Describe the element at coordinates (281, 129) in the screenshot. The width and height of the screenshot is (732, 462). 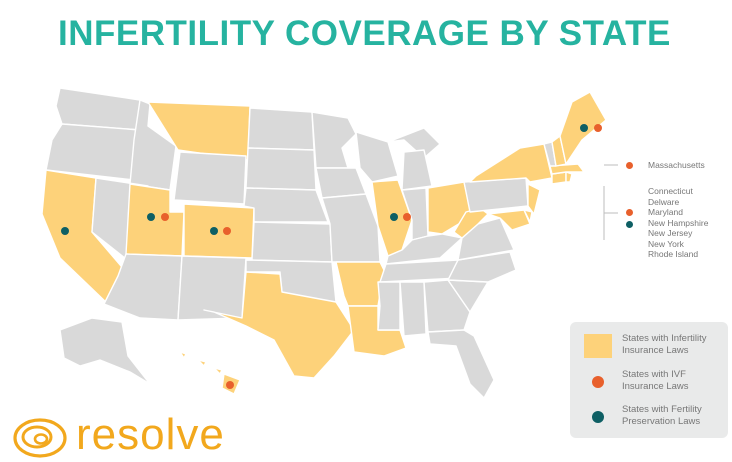
I see `state-north-dakota` at that location.